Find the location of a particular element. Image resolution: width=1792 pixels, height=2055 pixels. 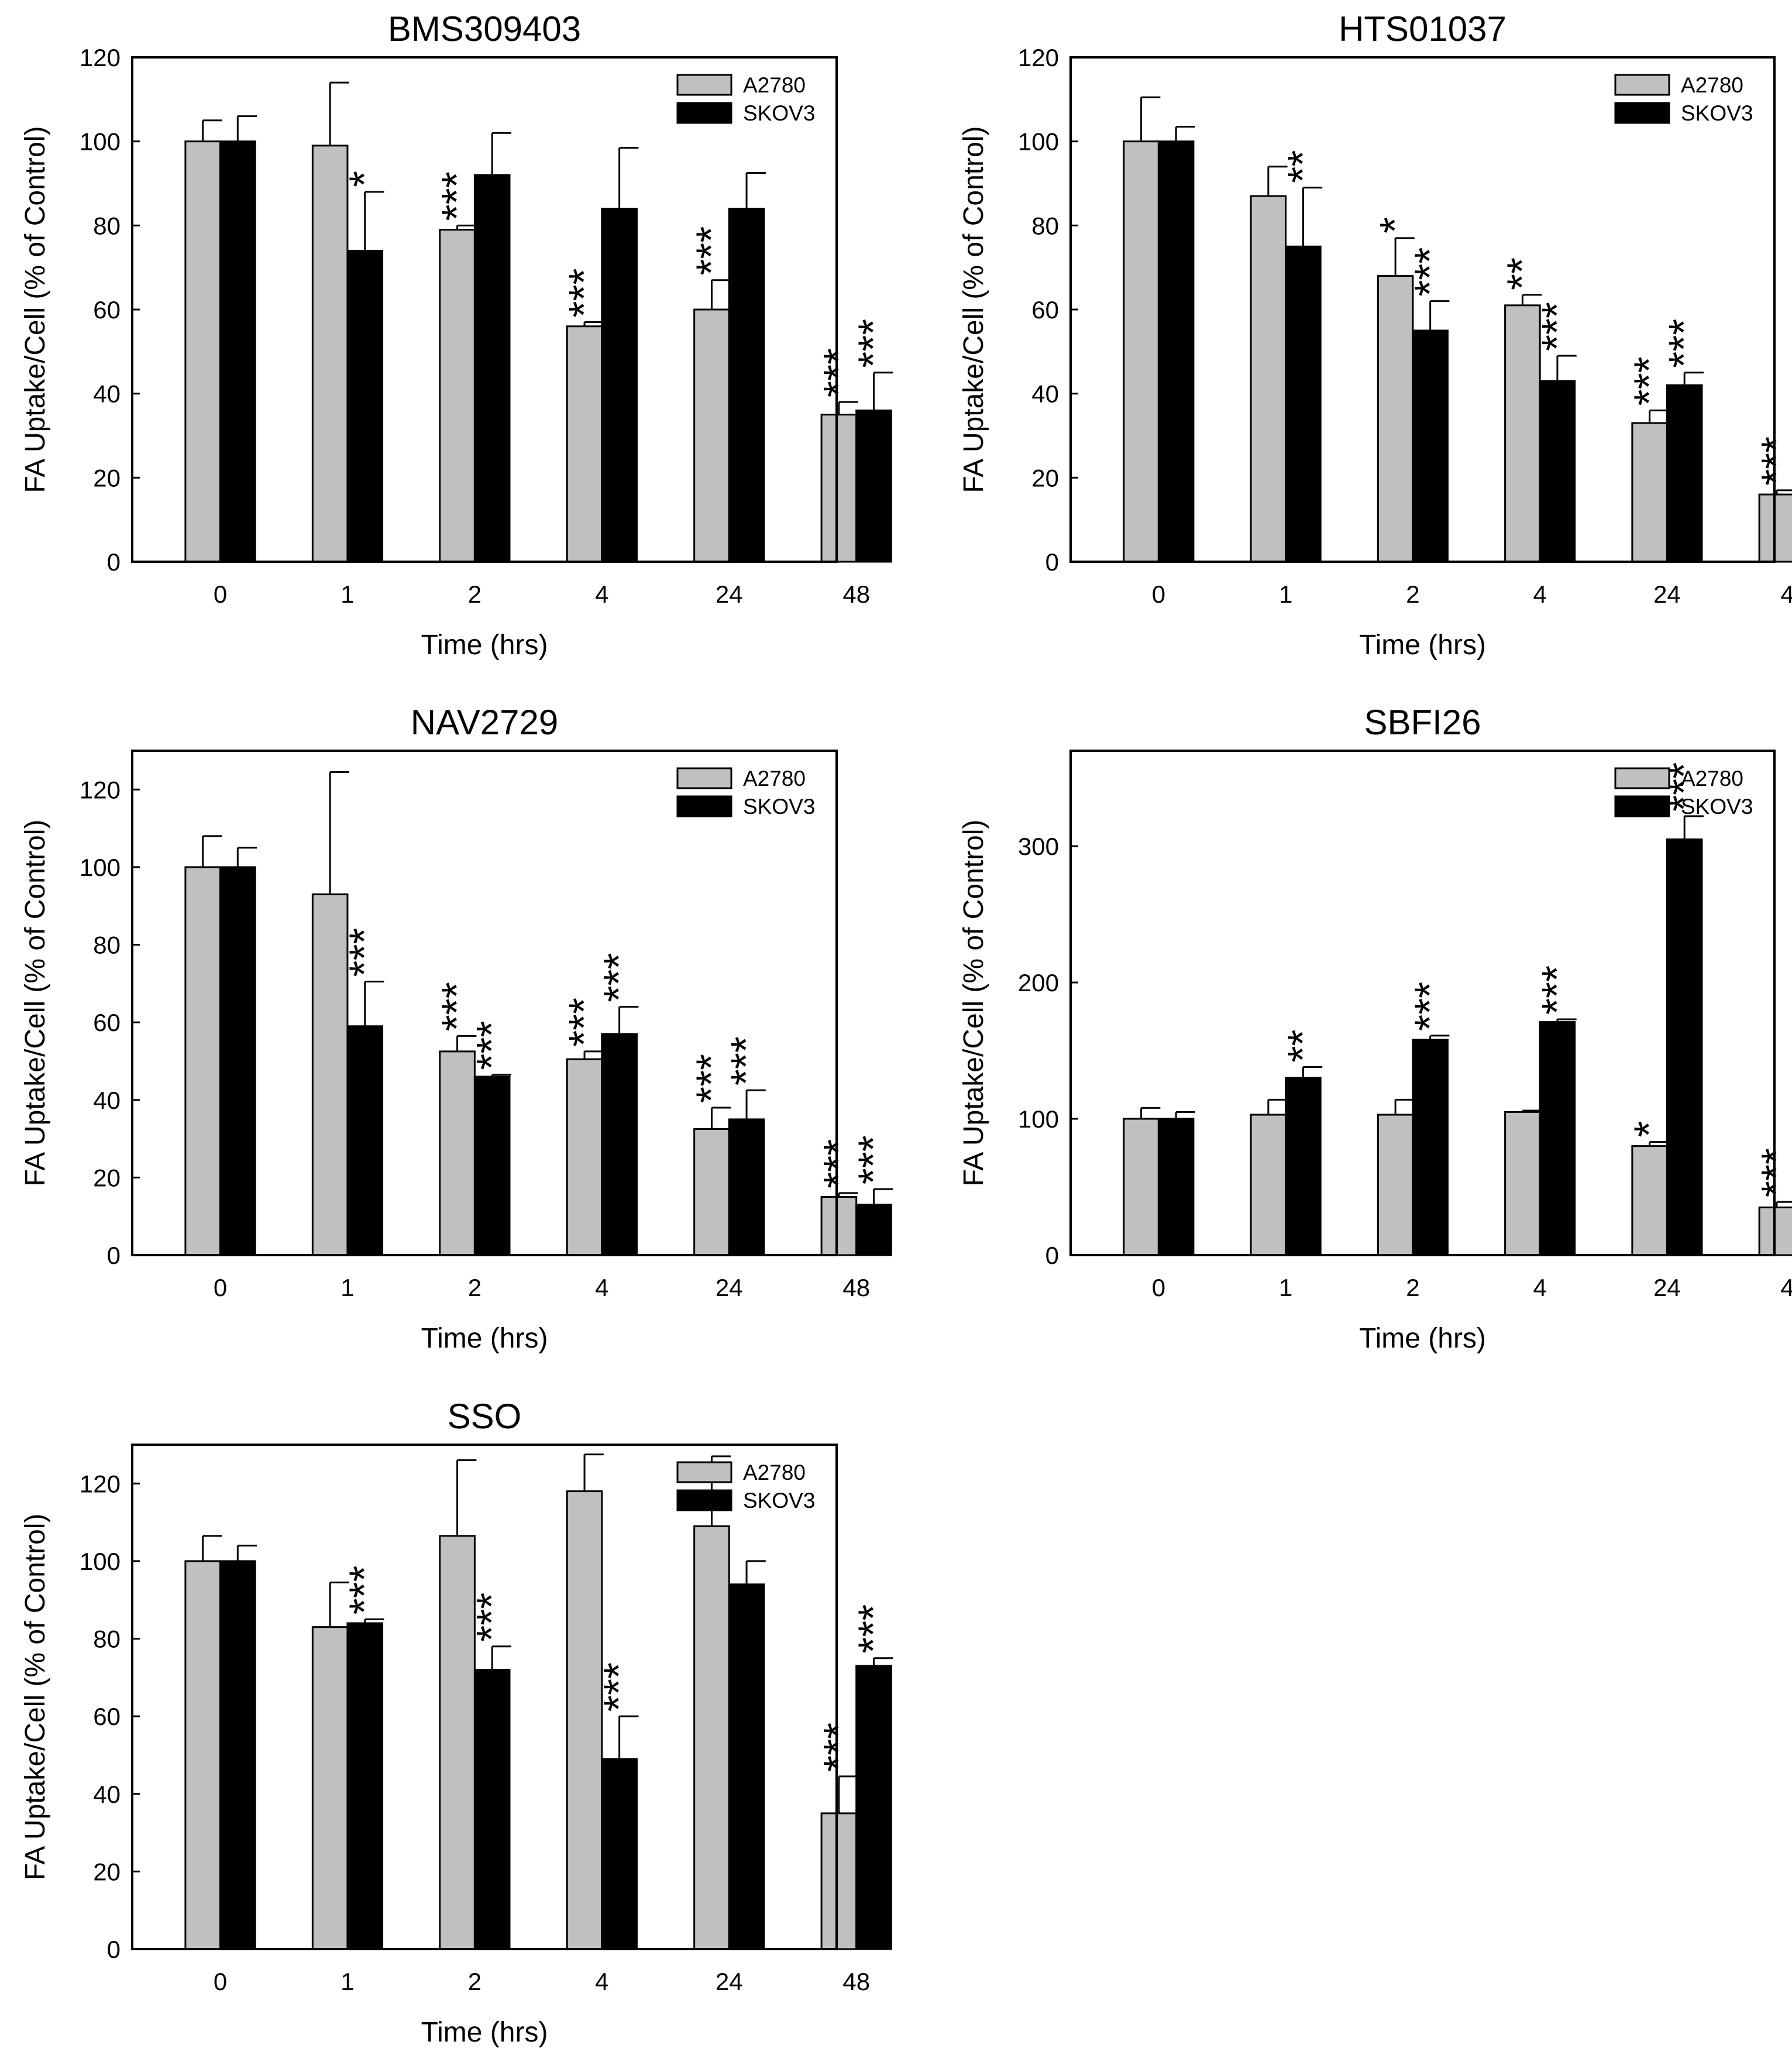

y-tick-label: 200 is located at coordinates (1038, 982).